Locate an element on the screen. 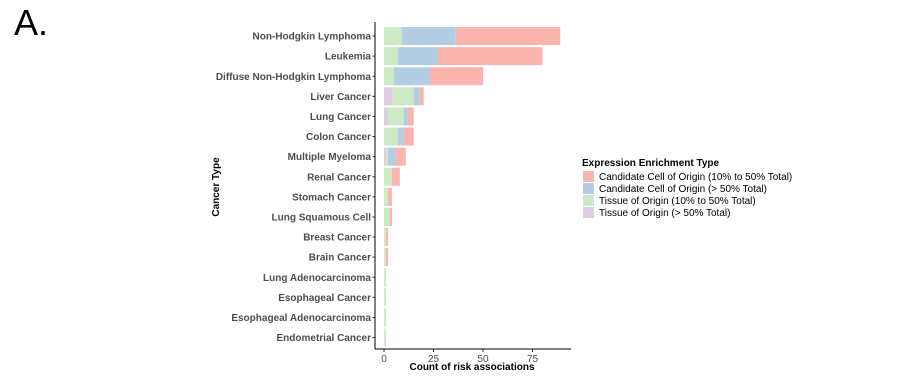 Image resolution: width=910 pixels, height=377 pixels. x-axis: 0 25 50 75 is located at coordinates (473, 356).